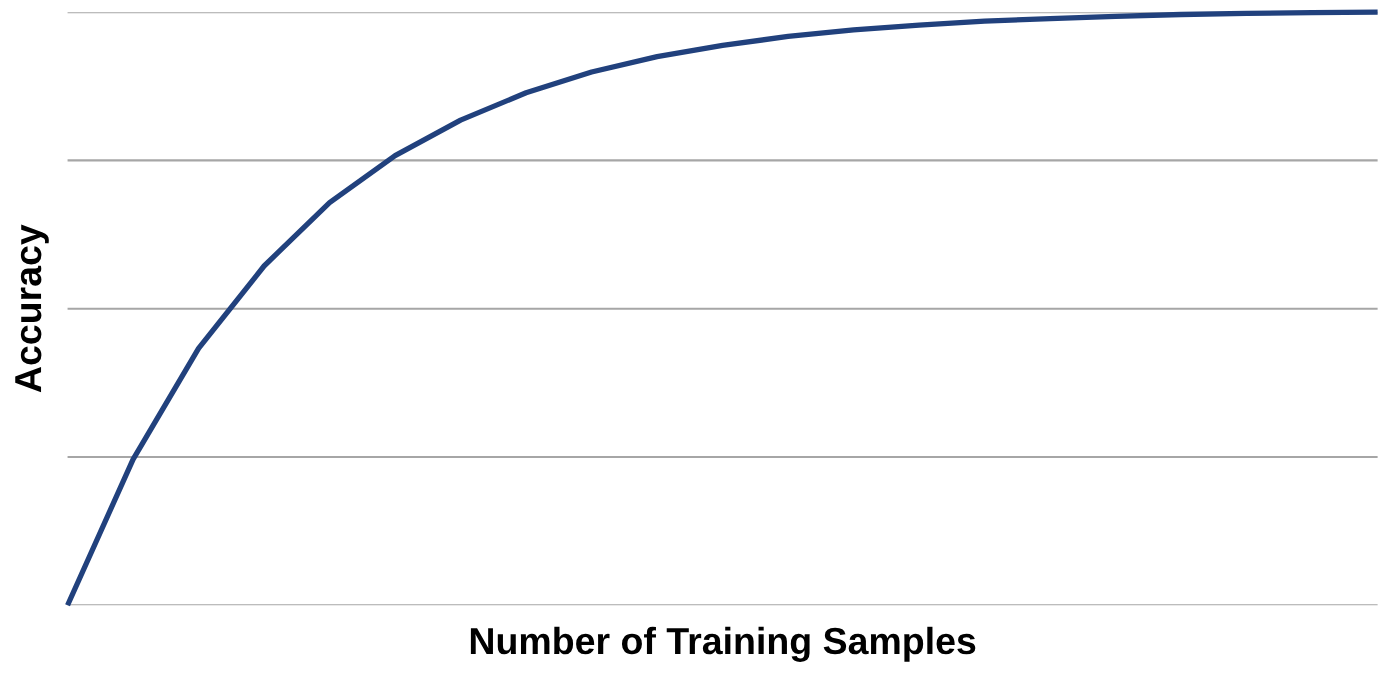 The height and width of the screenshot is (674, 1379). I want to click on y-axis-title: Accuracy, so click(32, 308).